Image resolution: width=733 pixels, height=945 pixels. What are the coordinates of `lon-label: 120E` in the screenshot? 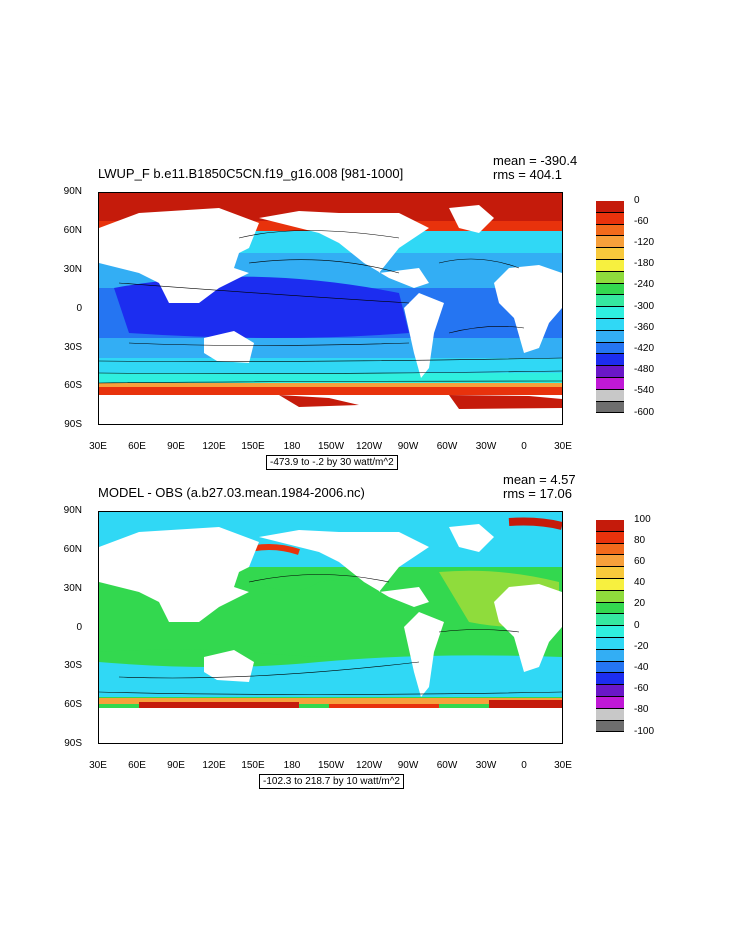 It's located at (214, 446).